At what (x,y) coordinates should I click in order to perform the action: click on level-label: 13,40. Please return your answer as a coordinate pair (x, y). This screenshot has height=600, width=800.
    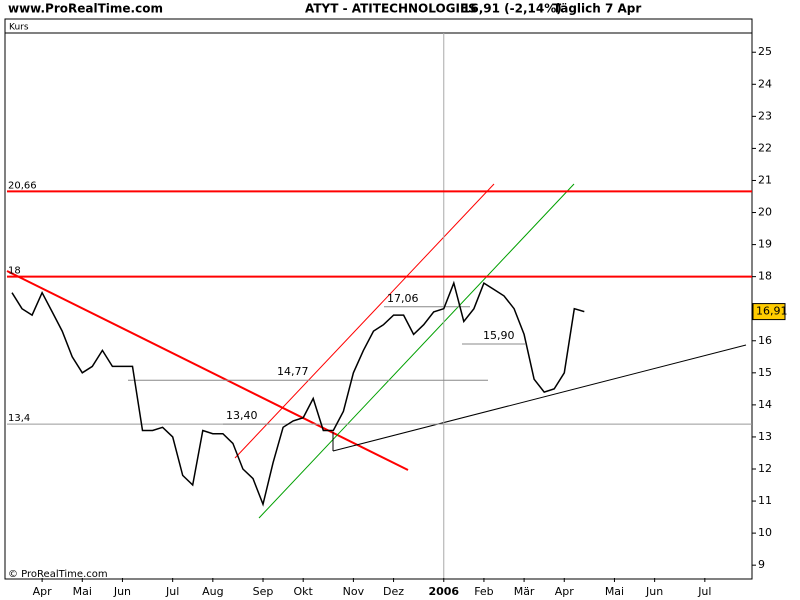
    Looking at the image, I should click on (242, 415).